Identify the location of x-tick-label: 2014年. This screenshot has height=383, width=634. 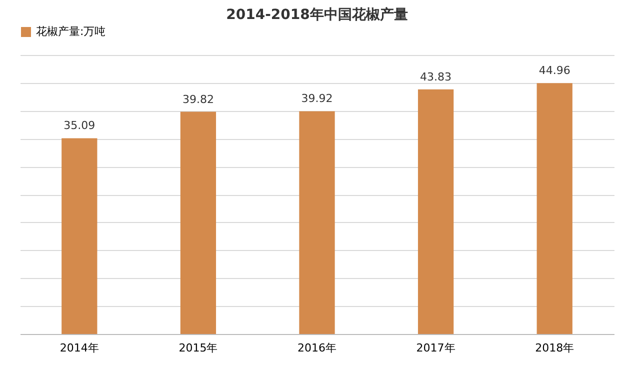
(79, 348).